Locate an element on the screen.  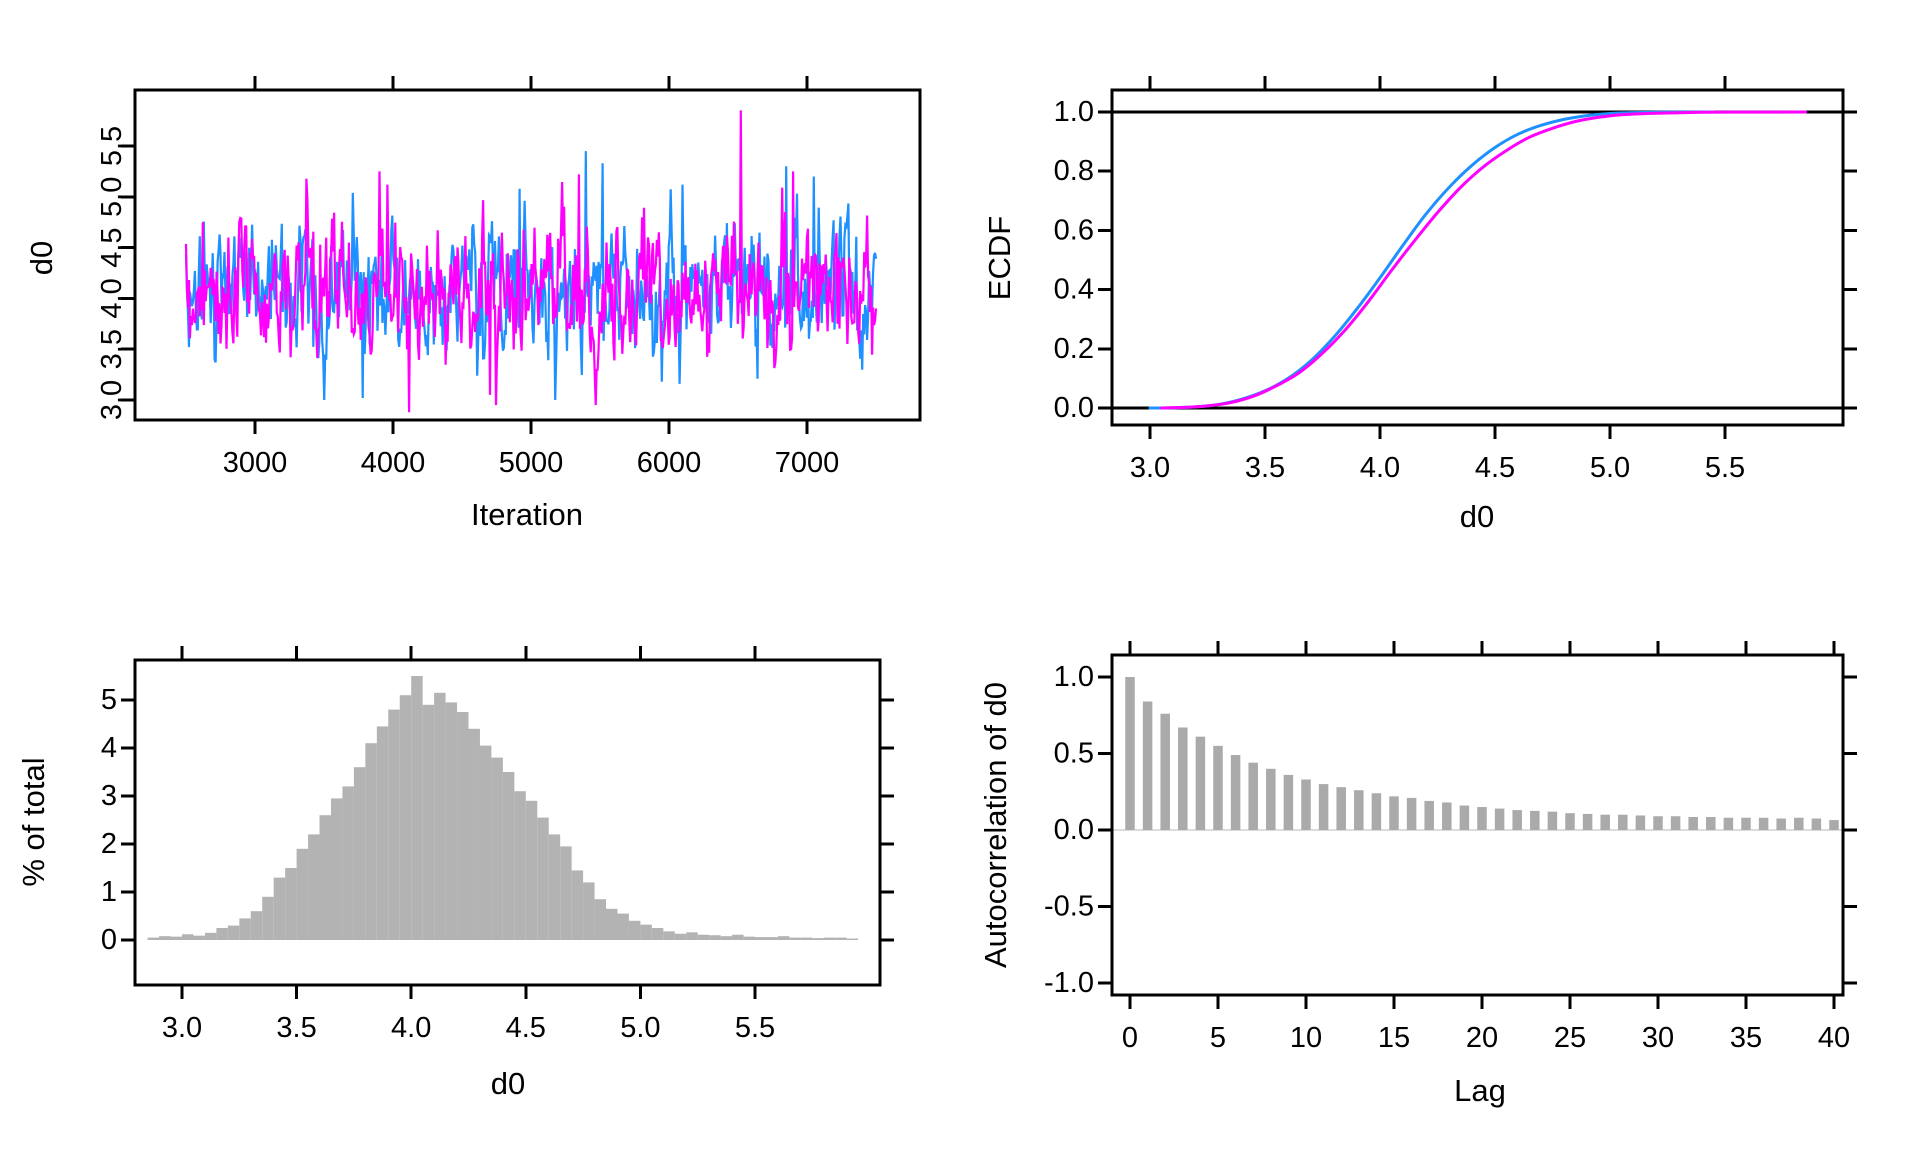
y-tick-label: 3 is located at coordinates (109, 796).